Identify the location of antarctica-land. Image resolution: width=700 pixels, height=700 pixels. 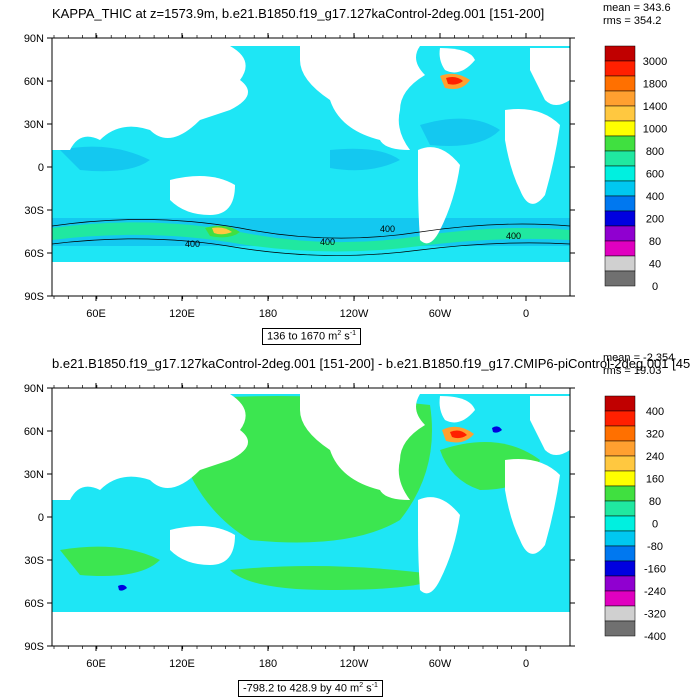
(311, 279).